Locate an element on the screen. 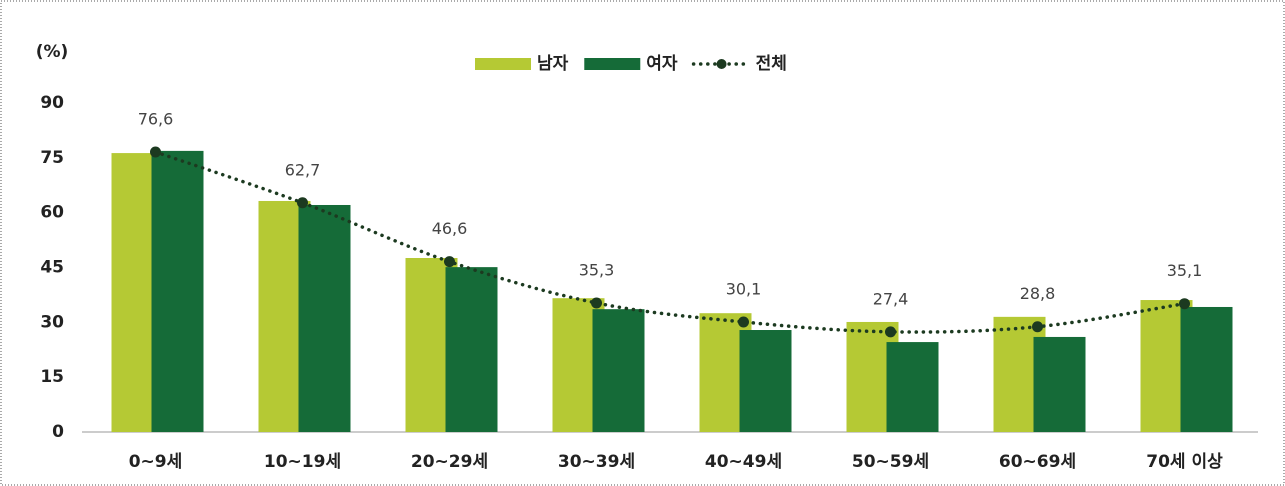 The height and width of the screenshot is (486, 1285). data-label: 35,1 is located at coordinates (1185, 270).